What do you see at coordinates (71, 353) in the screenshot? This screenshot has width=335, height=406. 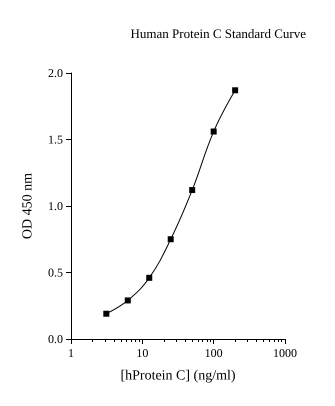 I see `x-tick-label: 1` at bounding box center [71, 353].